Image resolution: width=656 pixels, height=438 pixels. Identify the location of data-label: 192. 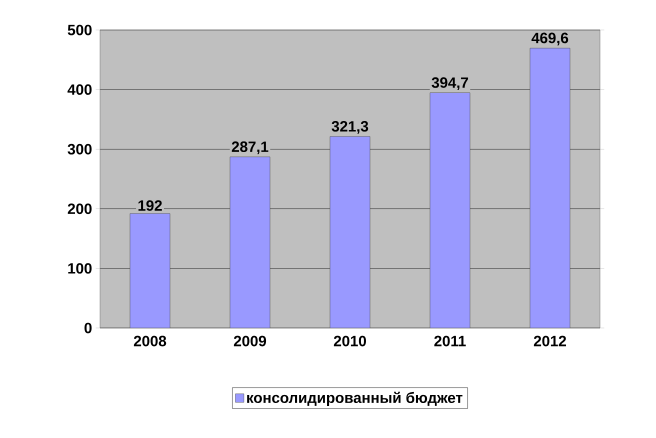
(150, 205).